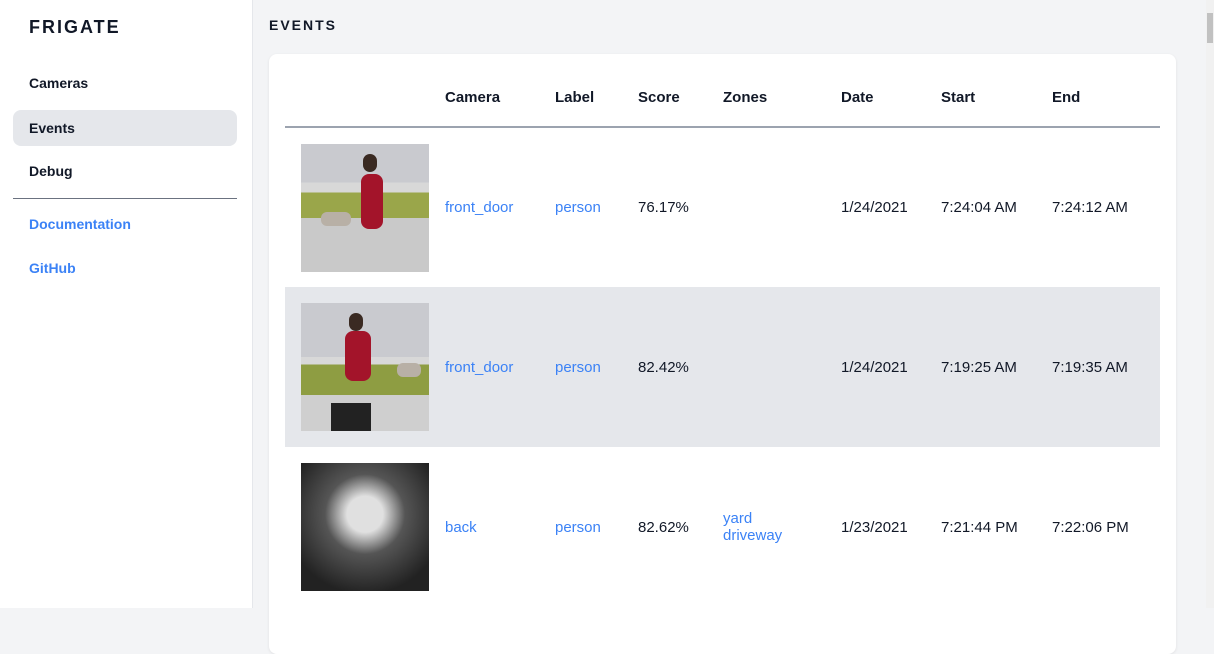  What do you see at coordinates (753, 535) in the screenshot?
I see `zone-link: driveway` at bounding box center [753, 535].